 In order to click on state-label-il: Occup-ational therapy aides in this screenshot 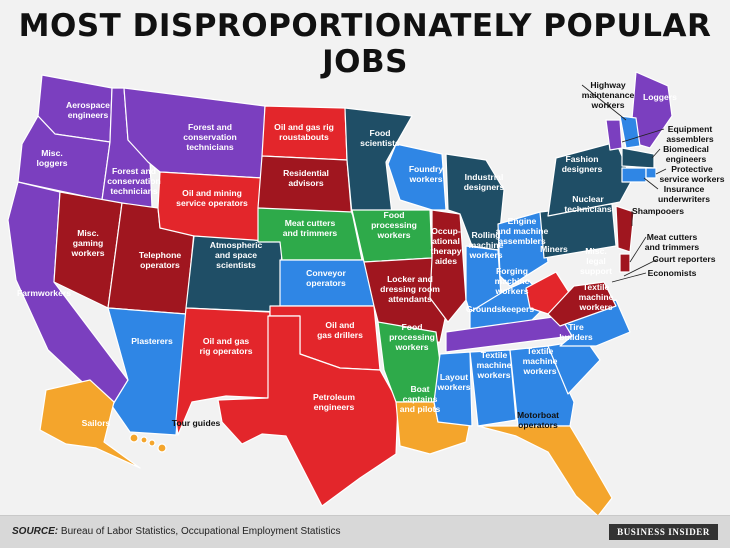, I will do `click(445, 246)`.